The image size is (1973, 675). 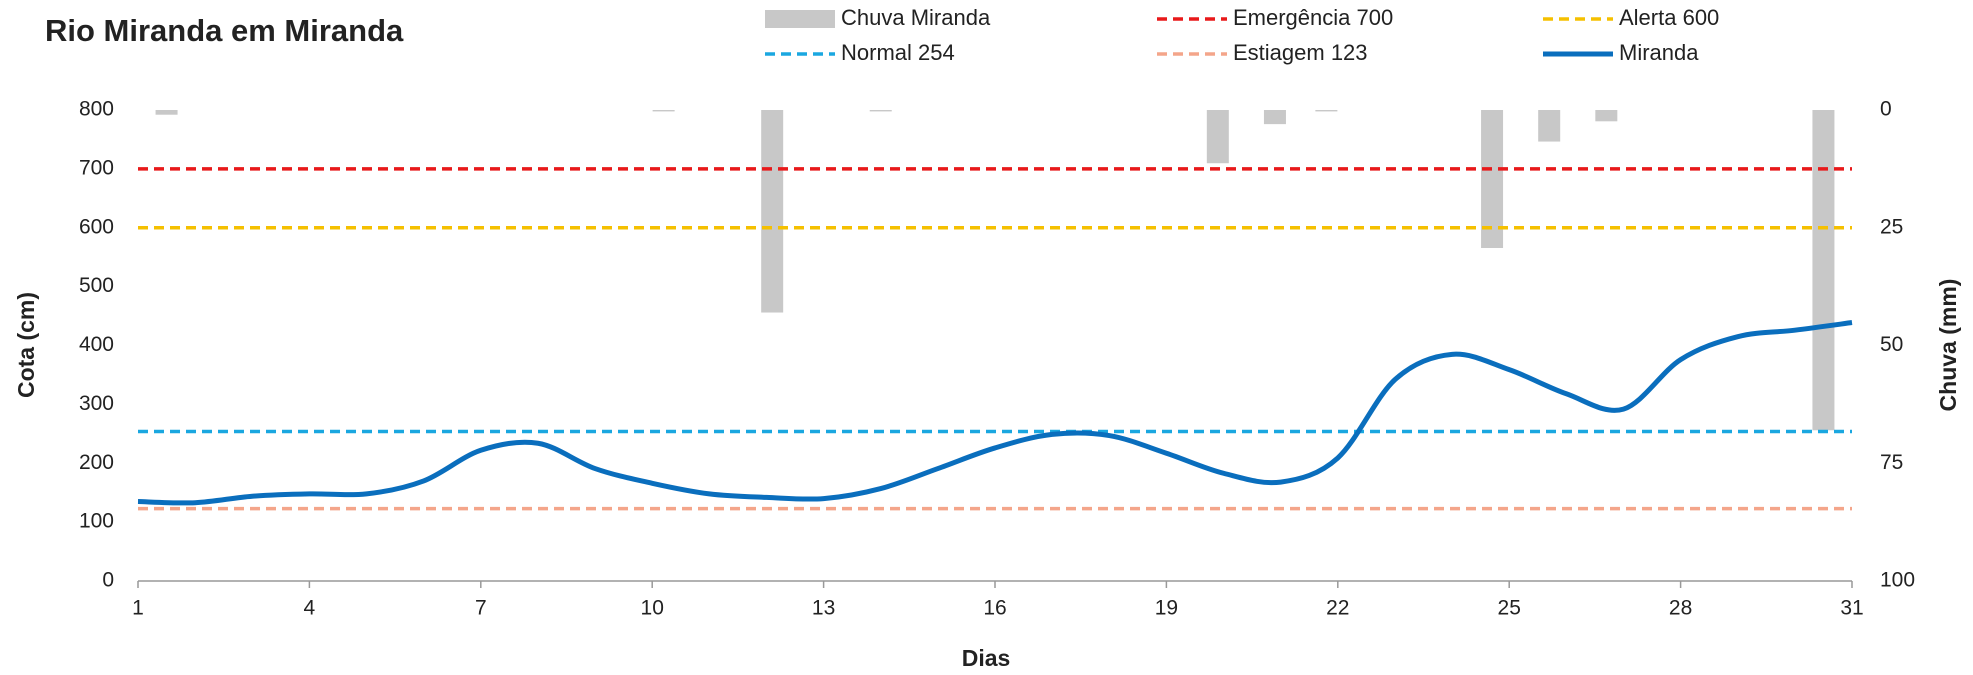 I want to click on x-tick-label: 22, so click(x=1337, y=608).